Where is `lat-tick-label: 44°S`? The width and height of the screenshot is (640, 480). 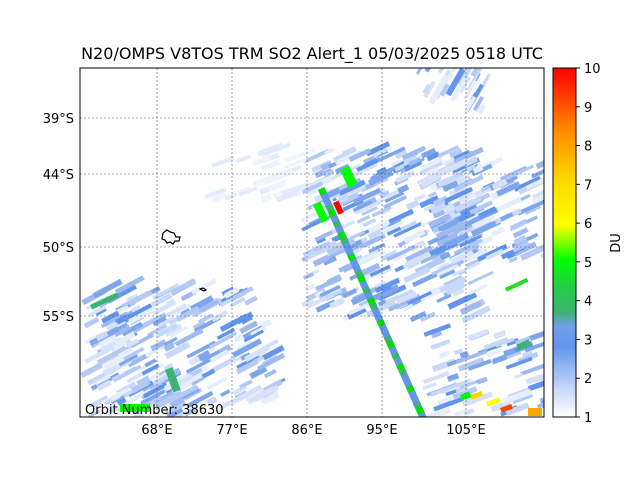
lat-tick-label: 44°S is located at coordinates (58, 175).